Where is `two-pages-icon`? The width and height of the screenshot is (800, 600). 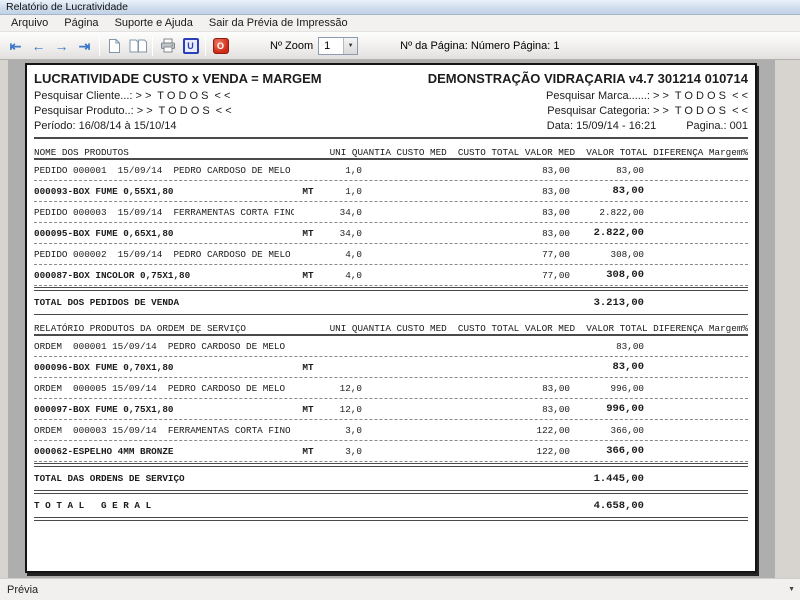 two-pages-icon is located at coordinates (138, 45).